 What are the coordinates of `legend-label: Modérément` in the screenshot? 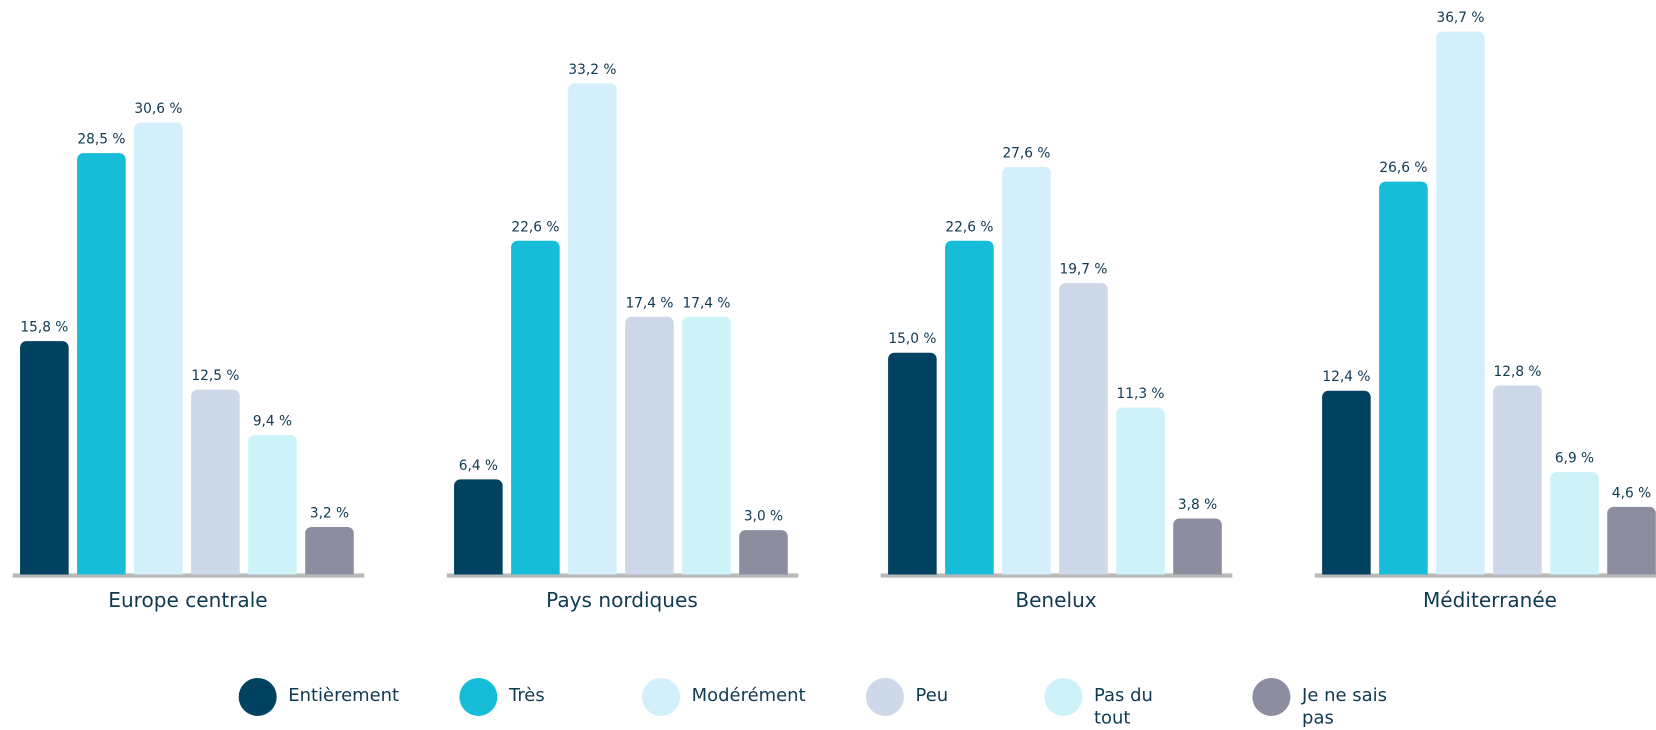 It's located at (748, 696).